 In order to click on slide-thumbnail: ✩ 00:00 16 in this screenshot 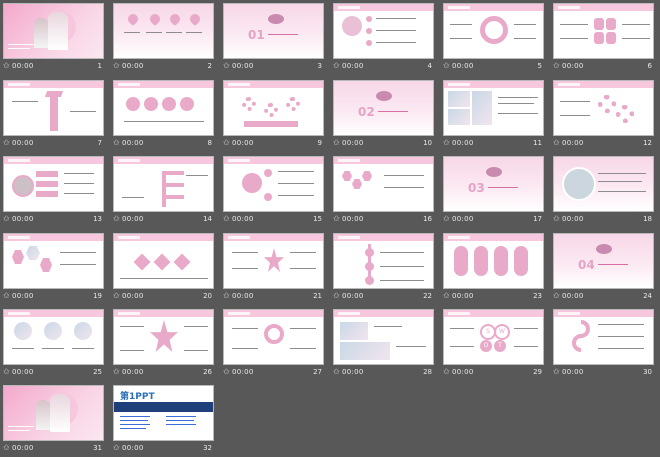, I will do `click(383, 192)`.